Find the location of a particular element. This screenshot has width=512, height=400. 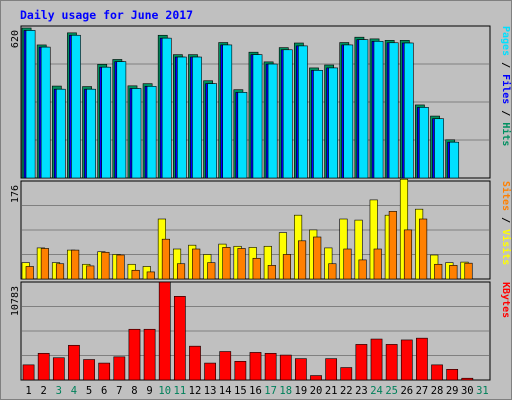

x-tick-label-day-17: 17 is located at coordinates (270, 391).